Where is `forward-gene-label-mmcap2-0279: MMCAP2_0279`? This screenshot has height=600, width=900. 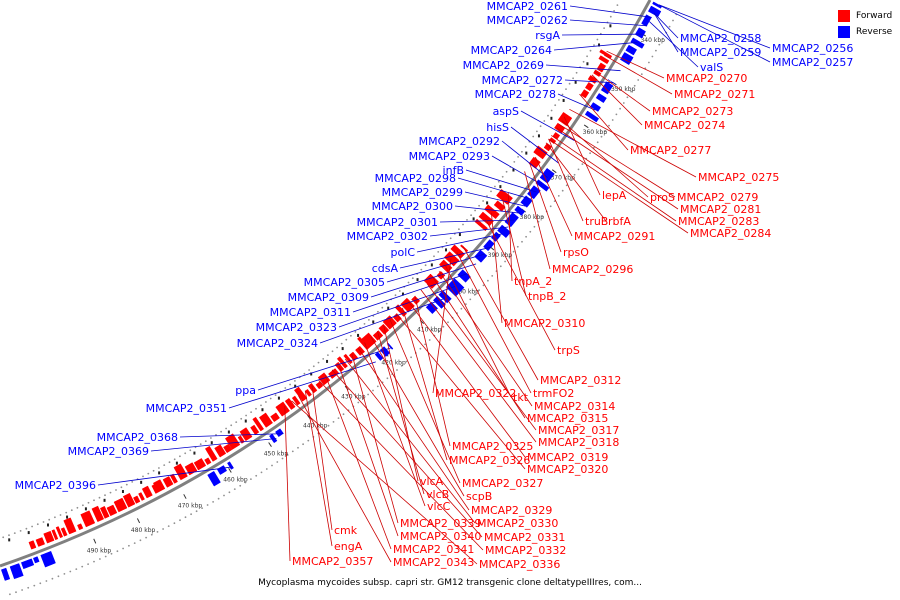
forward-gene-label-mmcap2-0279: MMCAP2_0279 is located at coordinates (717, 197).